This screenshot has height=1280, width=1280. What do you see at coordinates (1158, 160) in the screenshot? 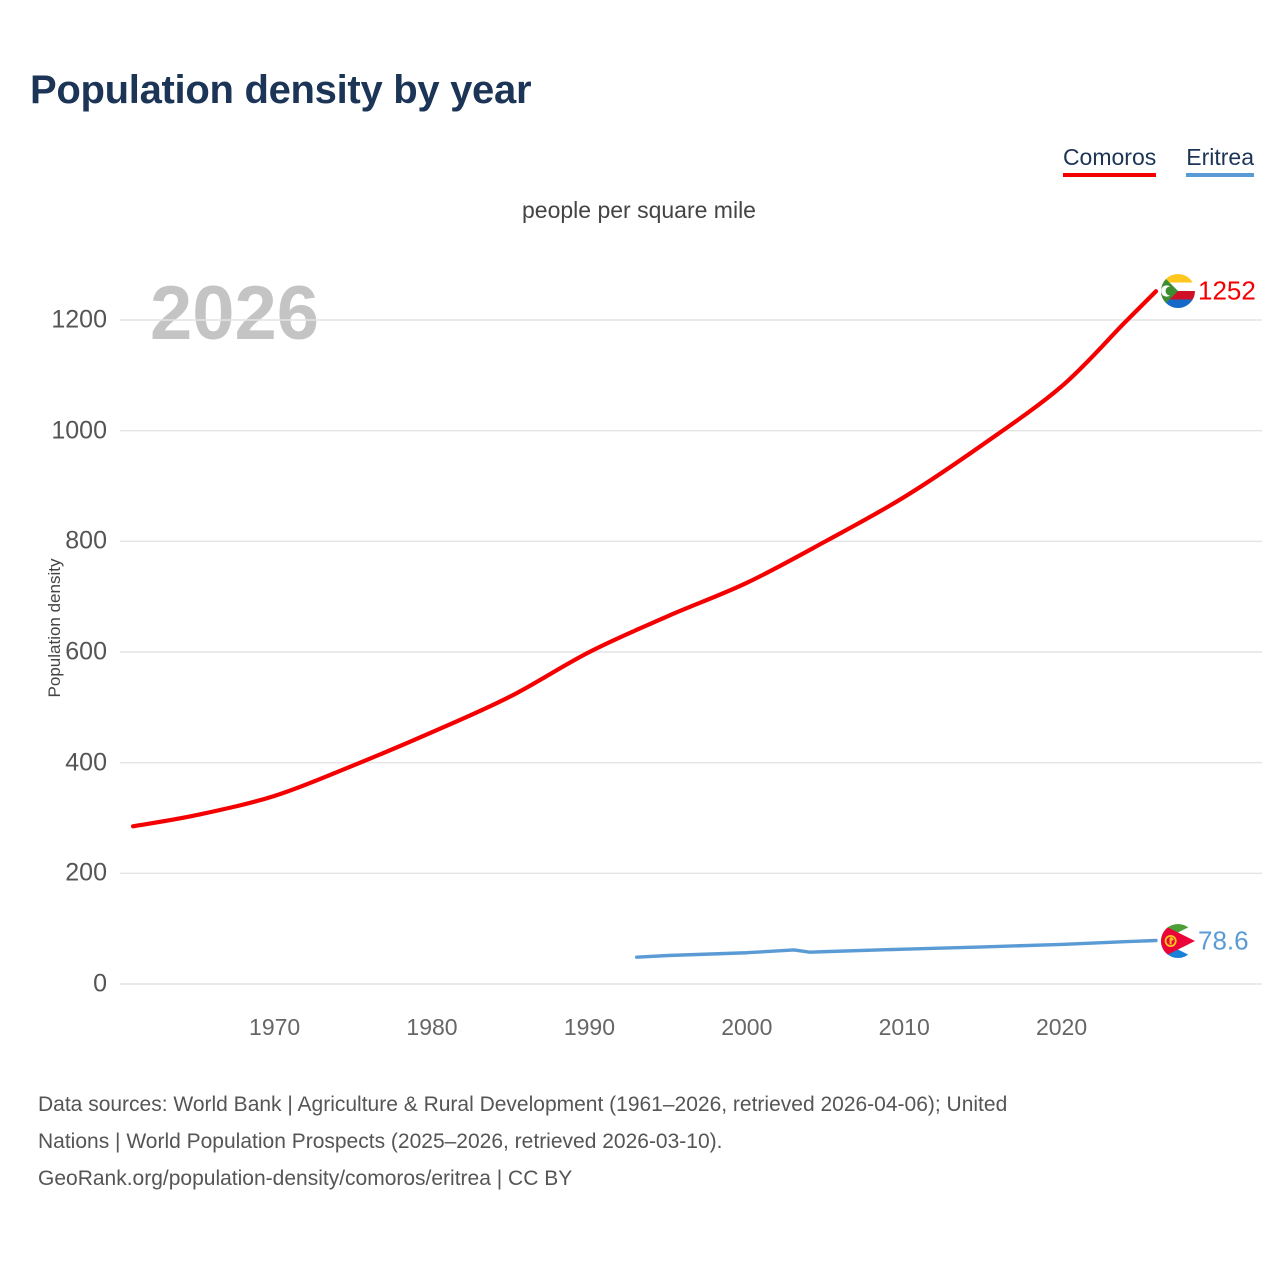
I see `chart-legend: Comoros Eritrea` at bounding box center [1158, 160].